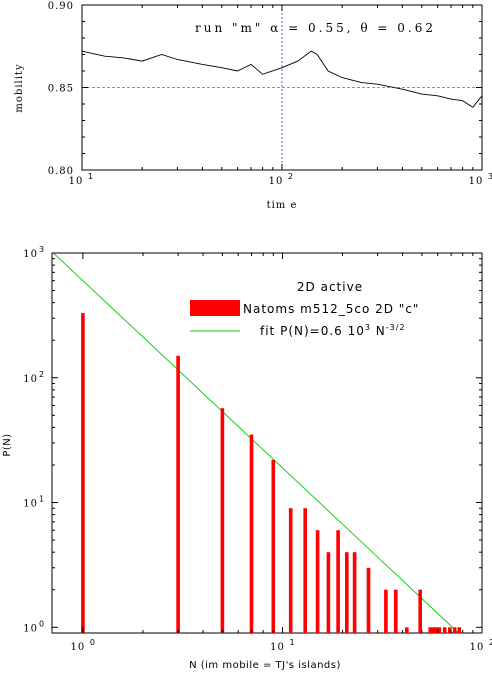 The image size is (492, 677). Describe the element at coordinates (61, 171) in the screenshot. I see `y-tick-label: 0.80` at that location.